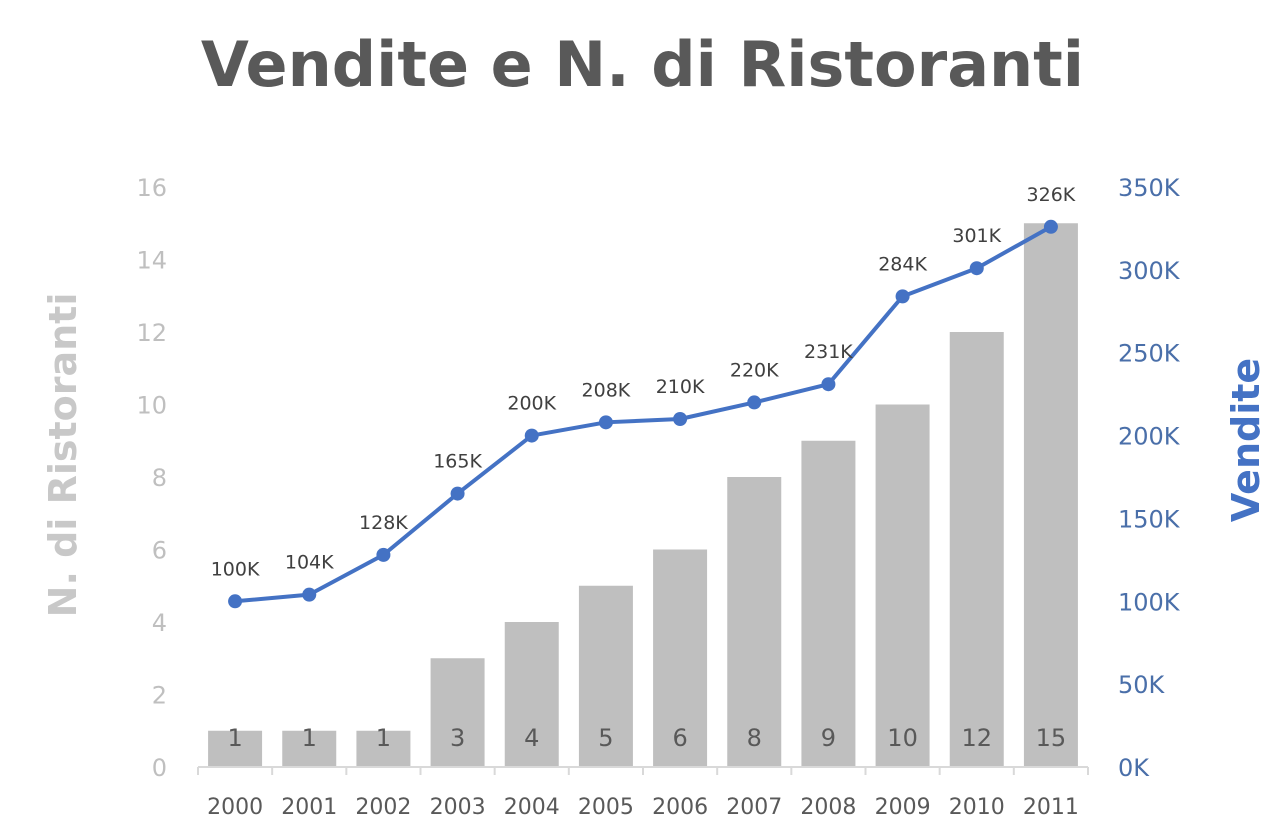  What do you see at coordinates (159, 768) in the screenshot?
I see `y-left-tick-0: 0` at bounding box center [159, 768].